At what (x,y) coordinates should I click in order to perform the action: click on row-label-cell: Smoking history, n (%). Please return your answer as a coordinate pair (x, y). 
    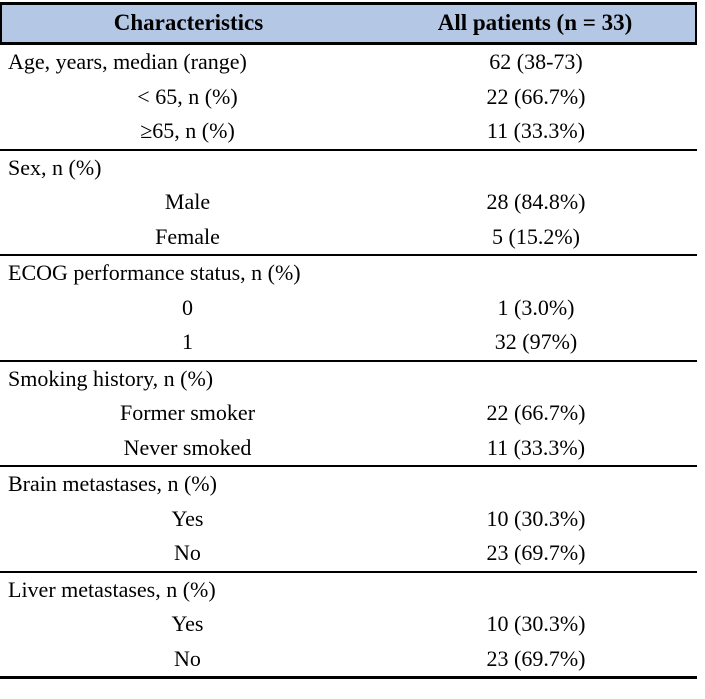
    Looking at the image, I should click on (111, 378).